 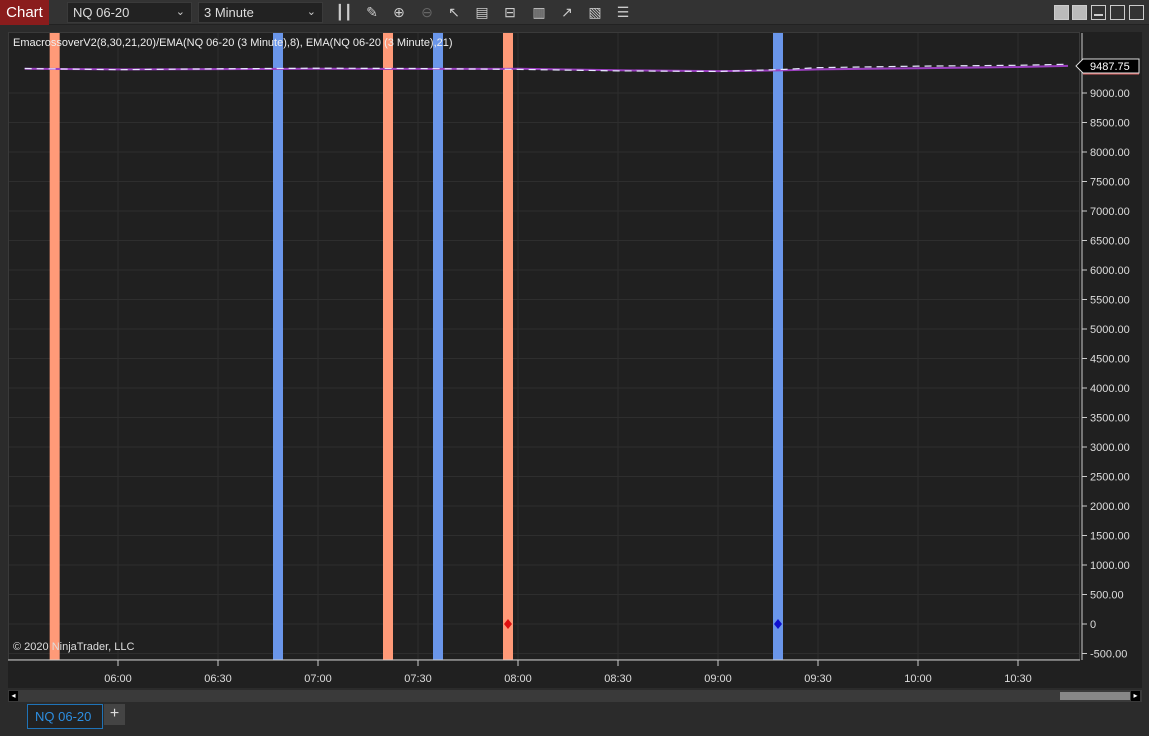 What do you see at coordinates (74, 647) in the screenshot?
I see `copyright: © 2020 NinjaTrader, LLC` at bounding box center [74, 647].